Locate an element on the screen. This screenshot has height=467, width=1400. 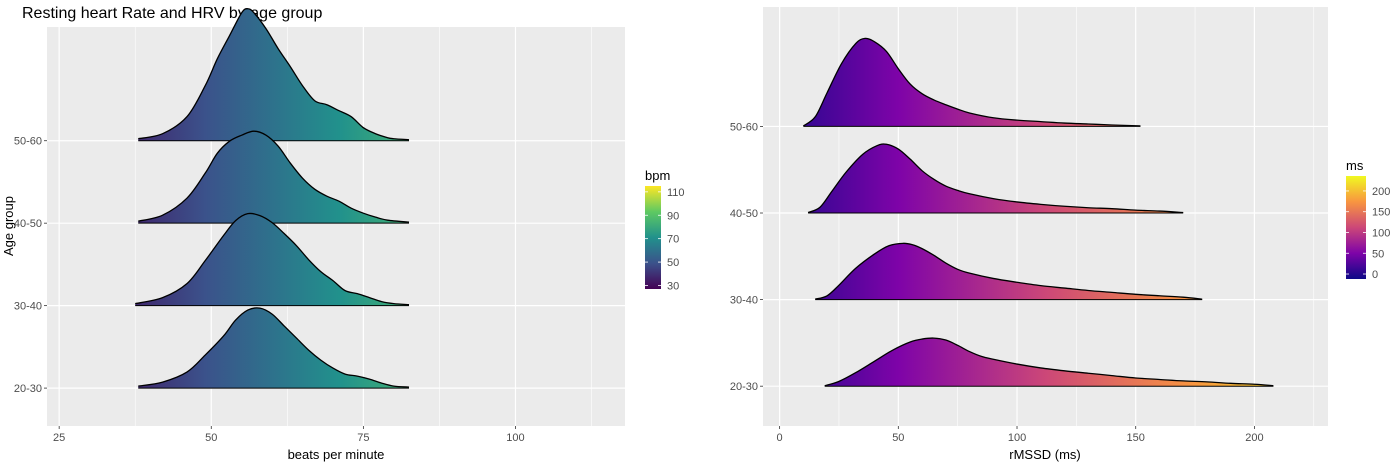
x-tick-label: 0 is located at coordinates (780, 438).